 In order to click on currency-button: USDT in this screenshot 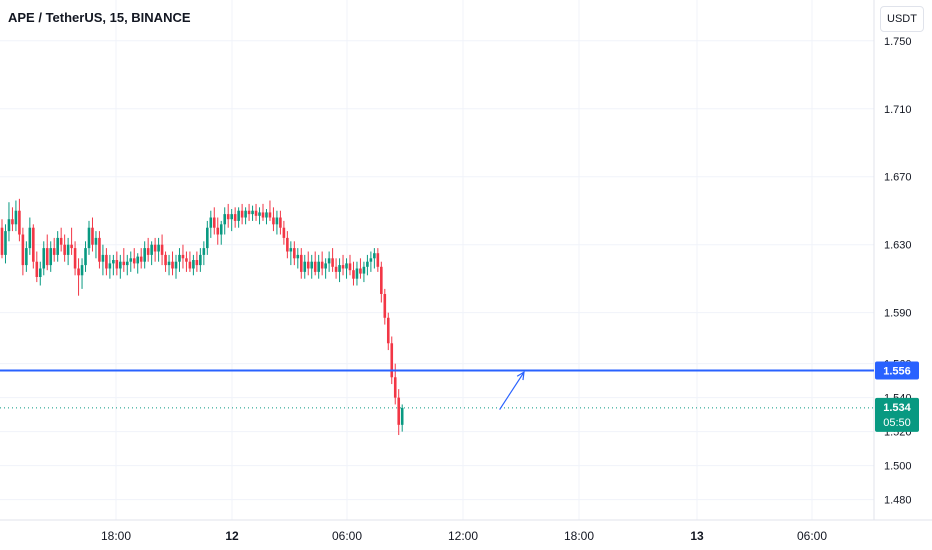, I will do `click(902, 19)`.